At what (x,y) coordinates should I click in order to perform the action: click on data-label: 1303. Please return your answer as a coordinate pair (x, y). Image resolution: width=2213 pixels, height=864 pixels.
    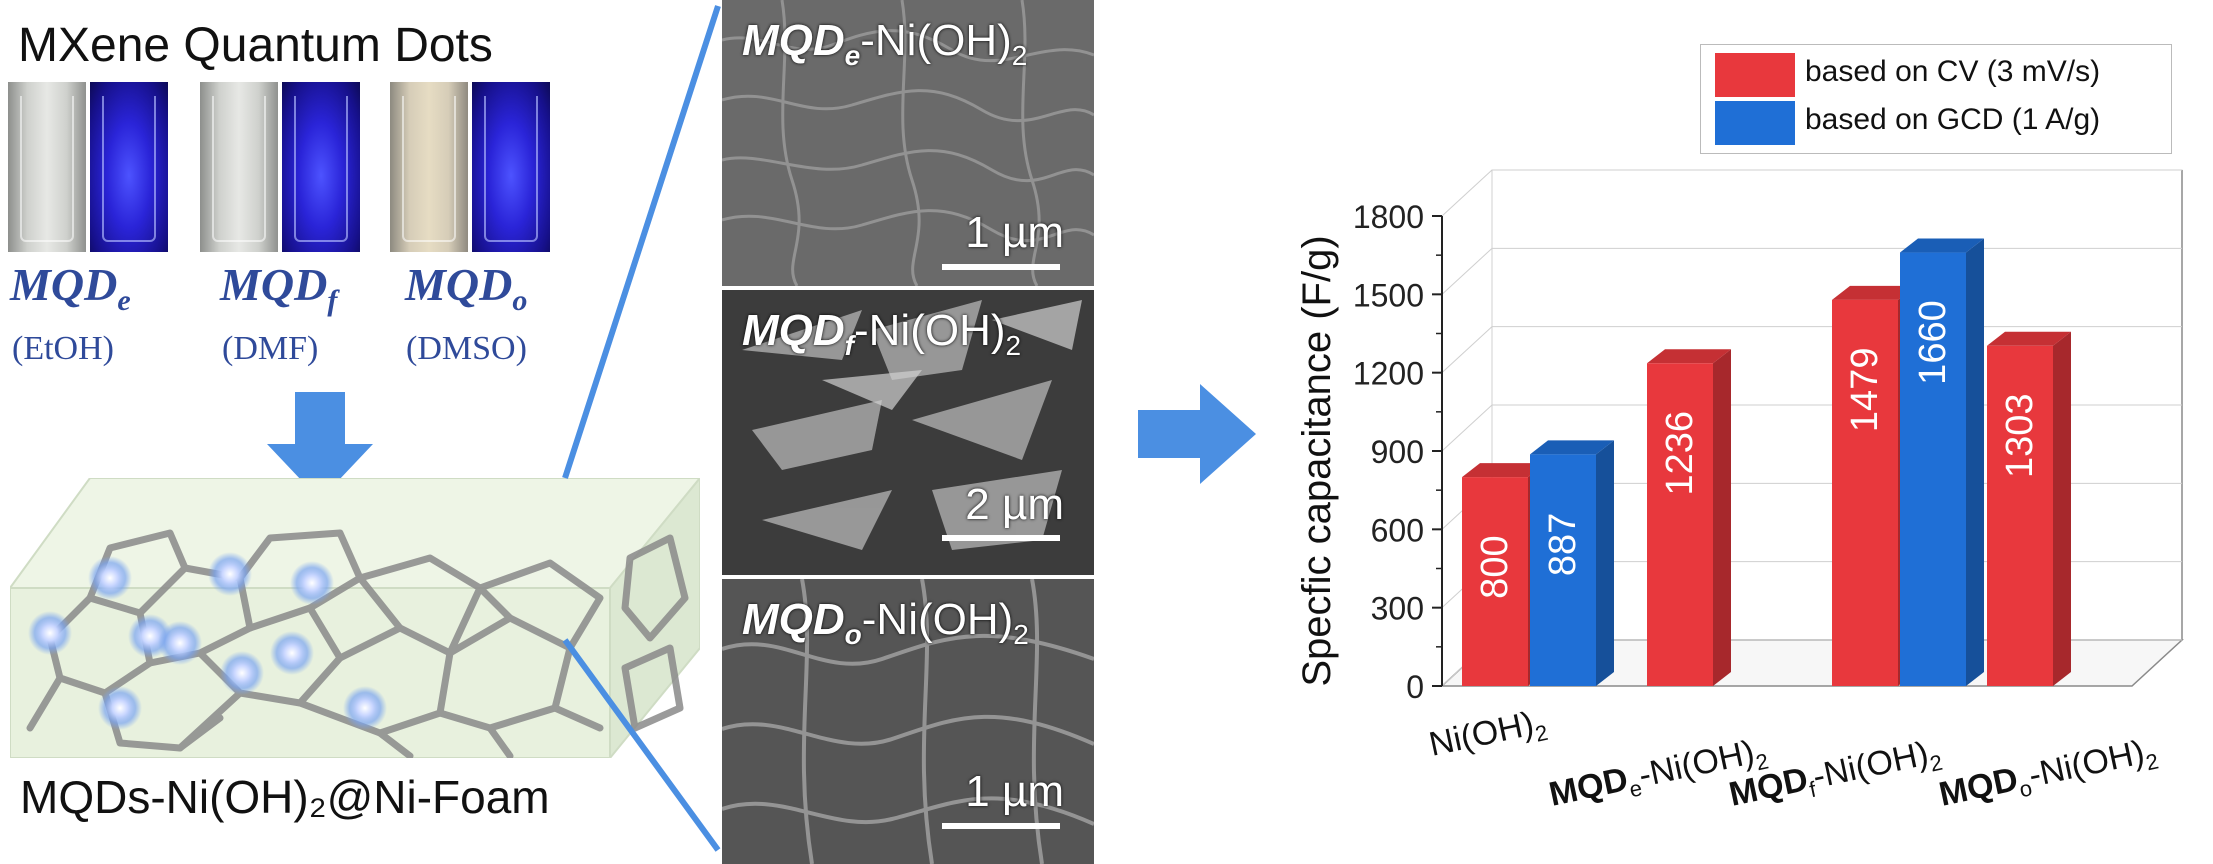
    Looking at the image, I should click on (2020, 435).